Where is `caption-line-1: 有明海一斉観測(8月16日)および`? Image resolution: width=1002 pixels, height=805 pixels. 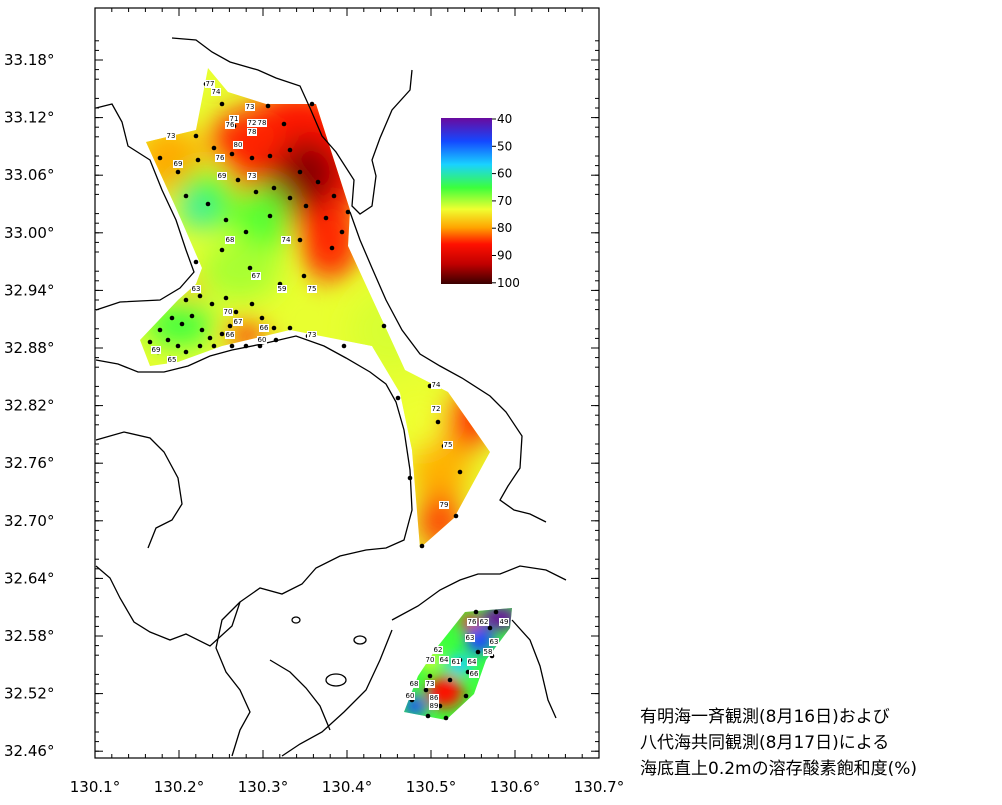
caption-line-1: 有明海一斉観測(8月16日)および is located at coordinates (765, 717).